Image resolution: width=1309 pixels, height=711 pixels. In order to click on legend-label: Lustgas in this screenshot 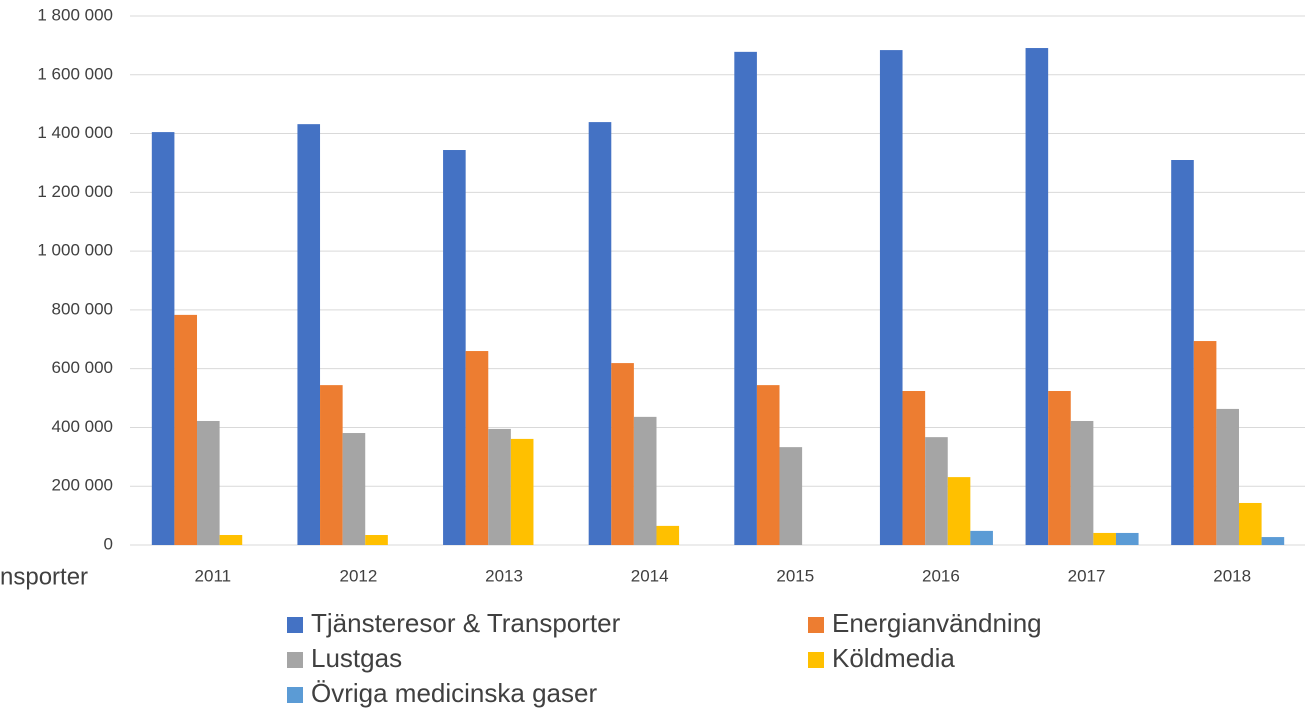, I will do `click(356, 658)`.